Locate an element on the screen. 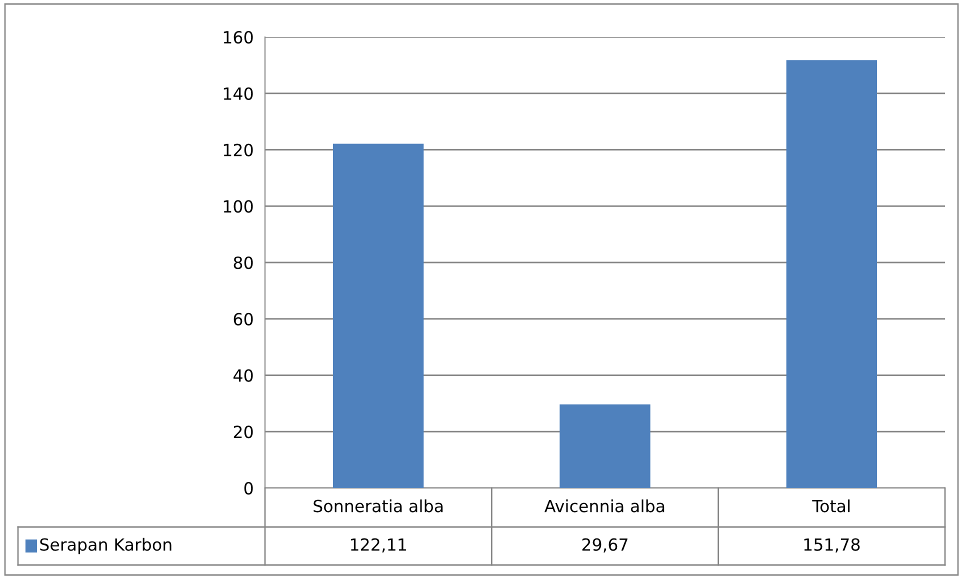 Image resolution: width=963 pixels, height=579 pixels. x-tick-label: Avicennia alba is located at coordinates (604, 505).